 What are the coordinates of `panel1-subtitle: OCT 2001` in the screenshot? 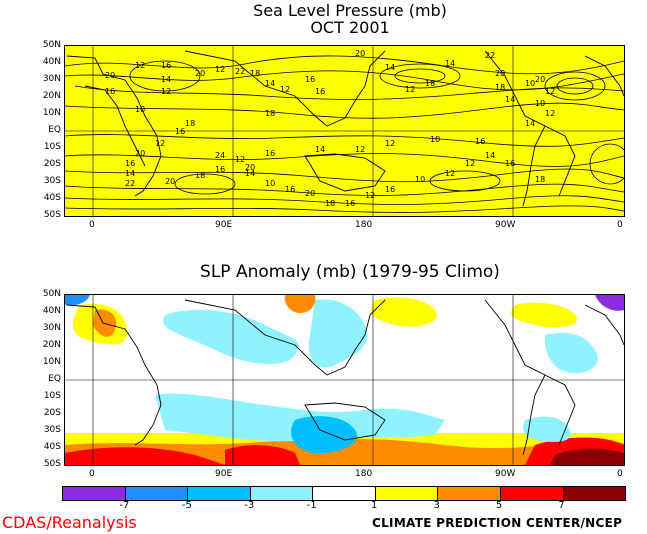 It's located at (350, 27).